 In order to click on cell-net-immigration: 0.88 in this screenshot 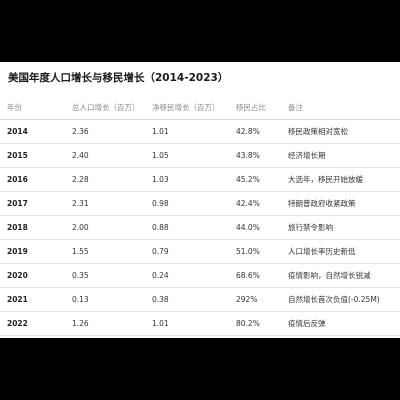, I will do `click(194, 227)`.